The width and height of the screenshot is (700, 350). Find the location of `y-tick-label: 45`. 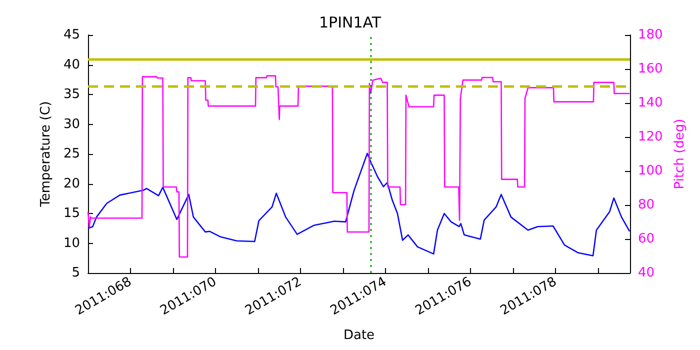

y-tick-label: 45 is located at coordinates (71, 35).